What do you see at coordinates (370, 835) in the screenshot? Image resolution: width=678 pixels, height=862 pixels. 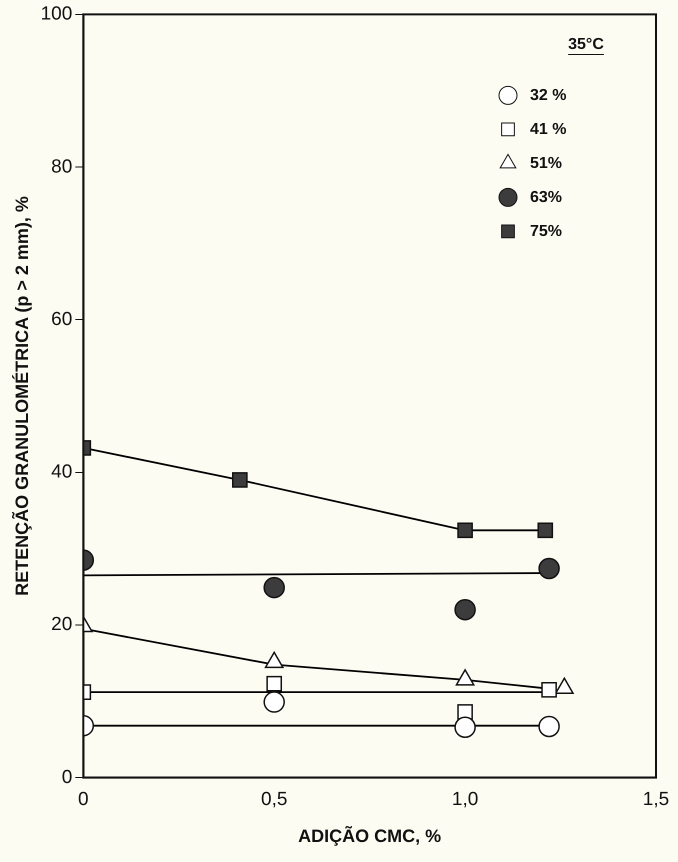 I see `x-axis-title: ADIÇÃO CMC, %` at bounding box center [370, 835].